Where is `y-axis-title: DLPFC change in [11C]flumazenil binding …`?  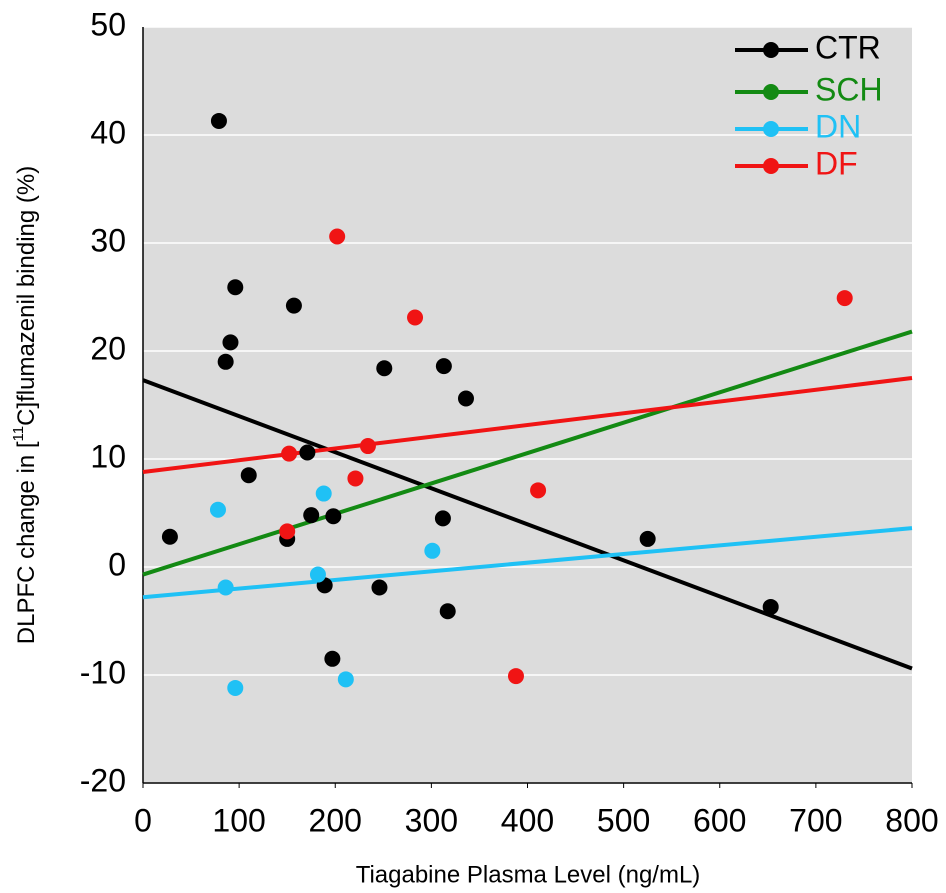 y-axis-title: DLPFC change in [11C]flumazenil binding … is located at coordinates (25, 405).